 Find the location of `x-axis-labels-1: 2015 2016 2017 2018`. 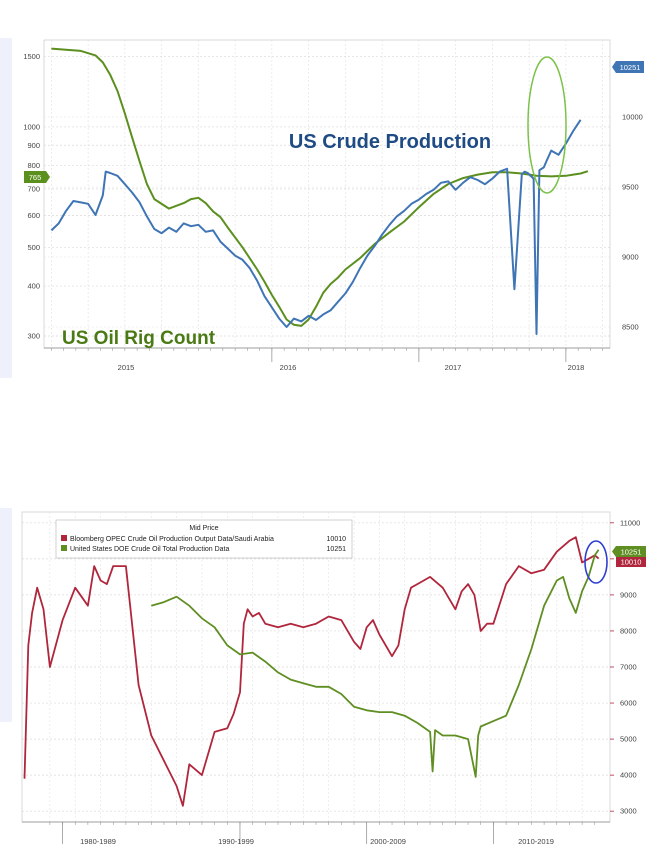

x-axis-labels-1: 2015 2016 2017 2018 is located at coordinates (351, 367).